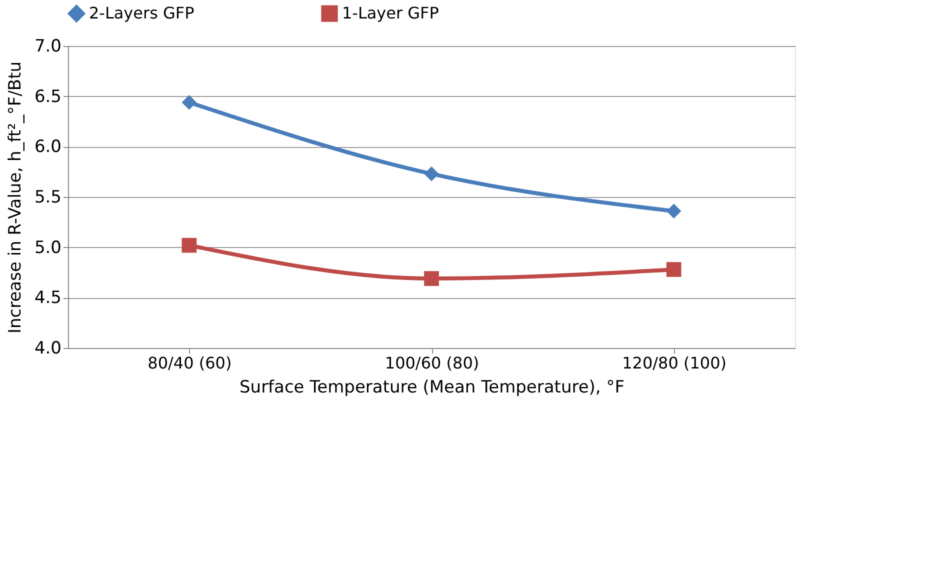 This screenshot has height=575, width=951. What do you see at coordinates (48, 298) in the screenshot?
I see `y-tick-label: 4.5` at bounding box center [48, 298].